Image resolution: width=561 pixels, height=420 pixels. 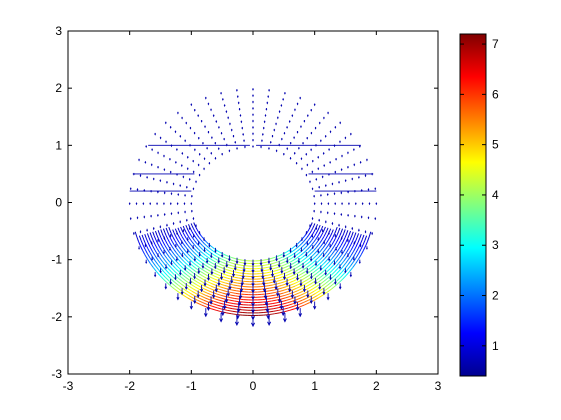 What do you see at coordinates (58, 31) in the screenshot?
I see `y-tick-label: 3` at bounding box center [58, 31].